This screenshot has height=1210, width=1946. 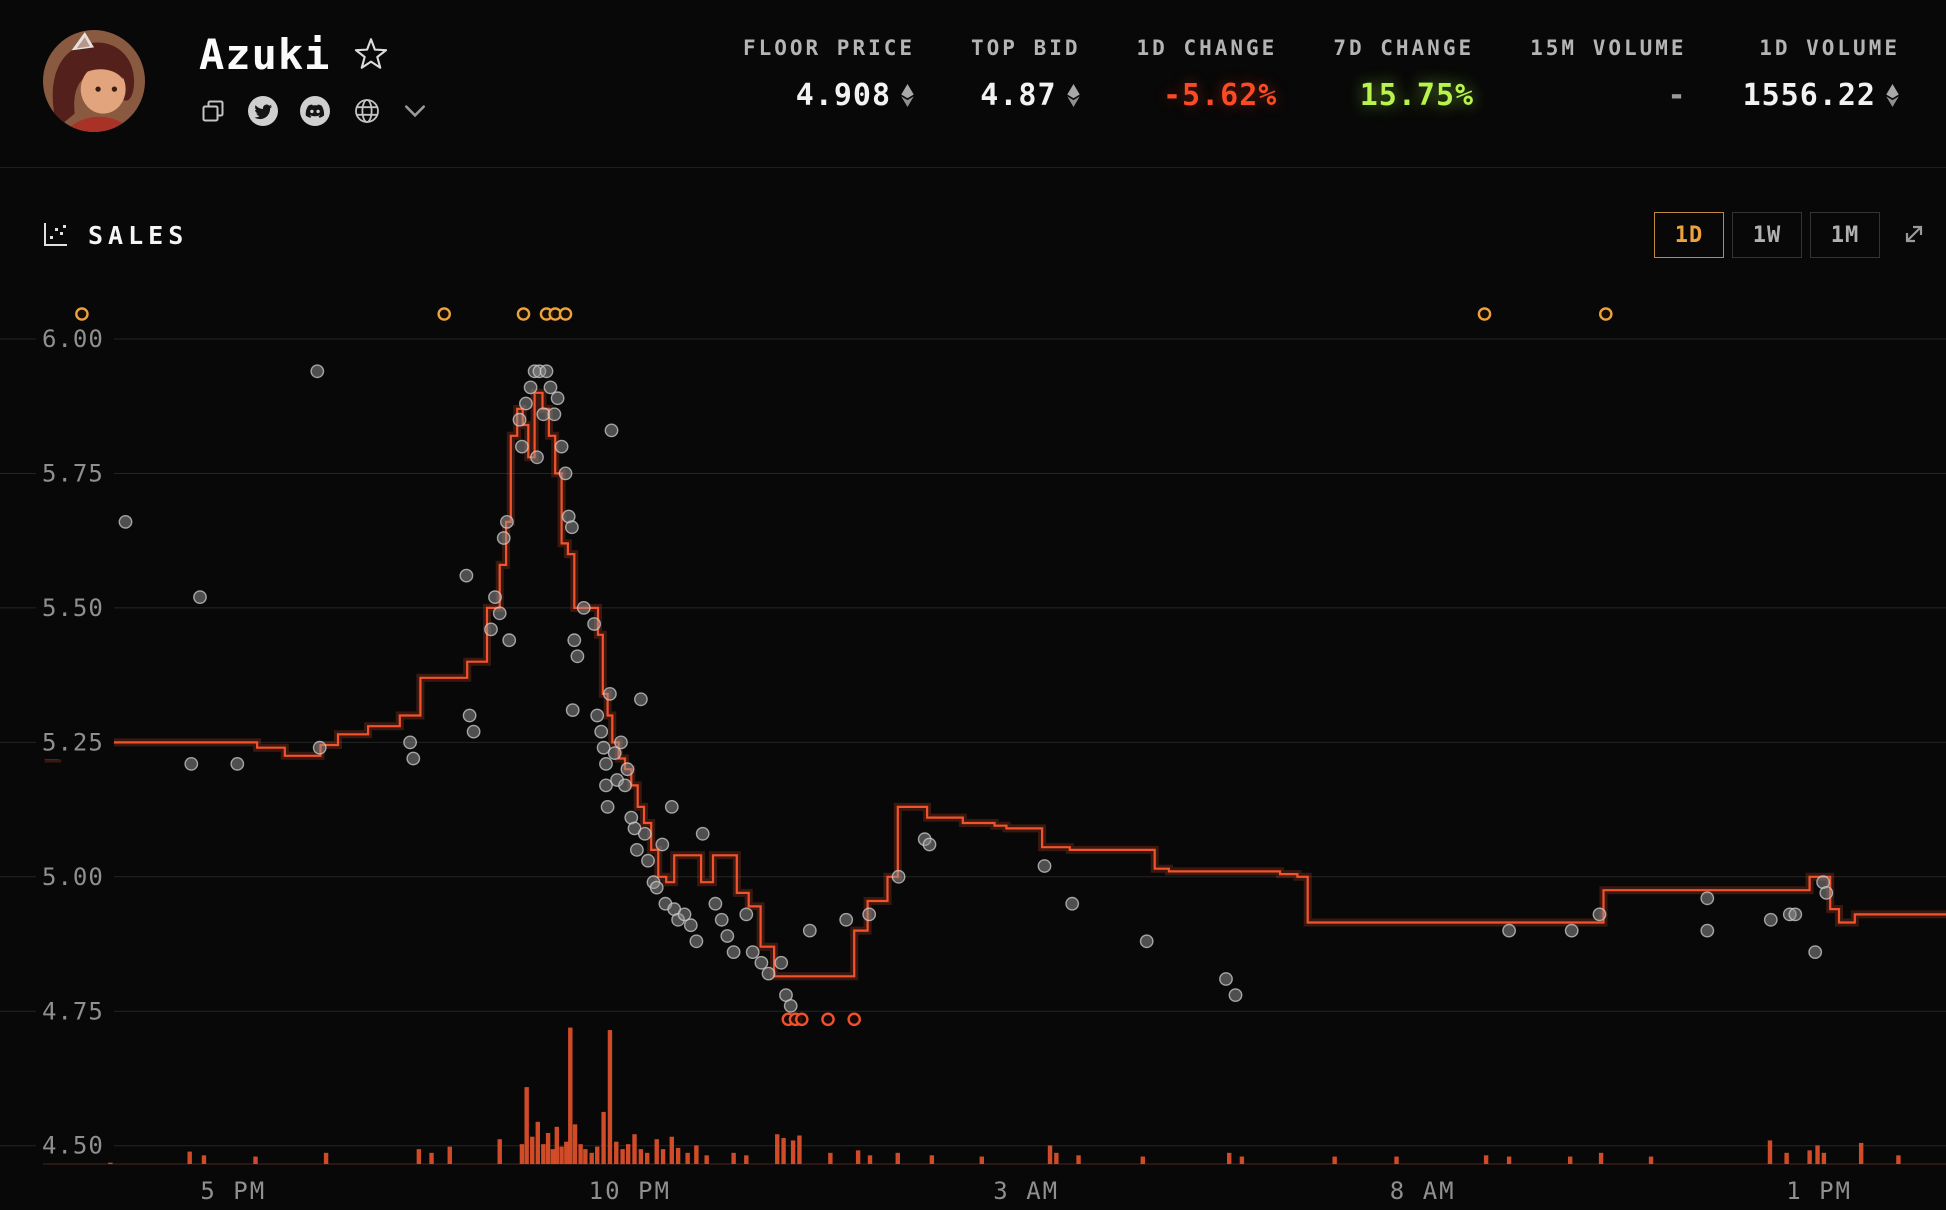 I want to click on copy-address-button, so click(x=213, y=111).